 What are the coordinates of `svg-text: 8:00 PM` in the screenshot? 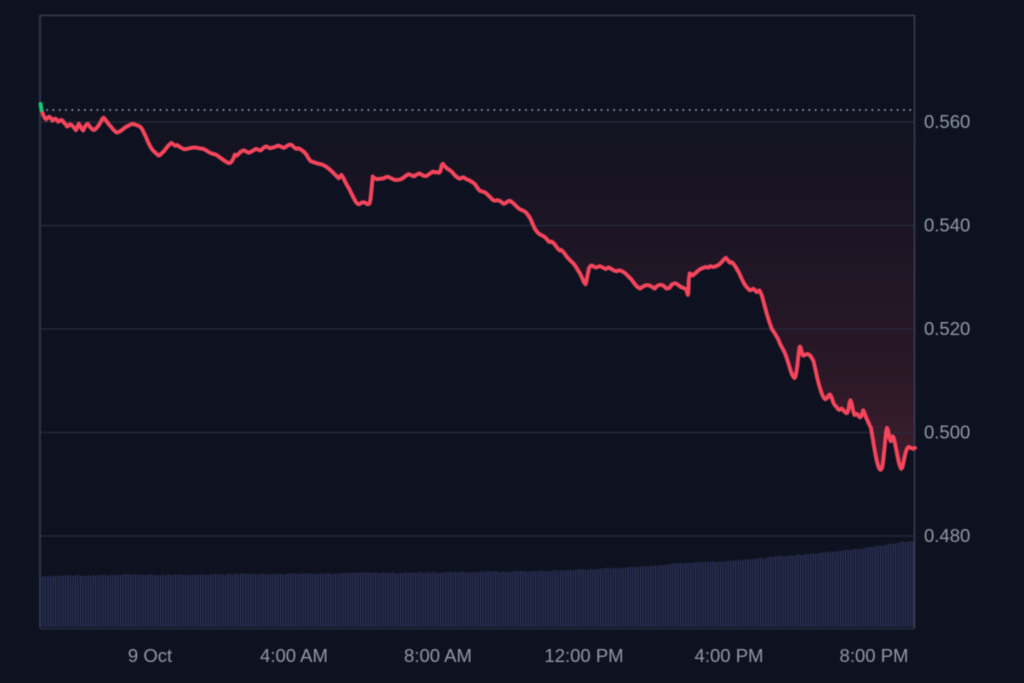 It's located at (874, 655).